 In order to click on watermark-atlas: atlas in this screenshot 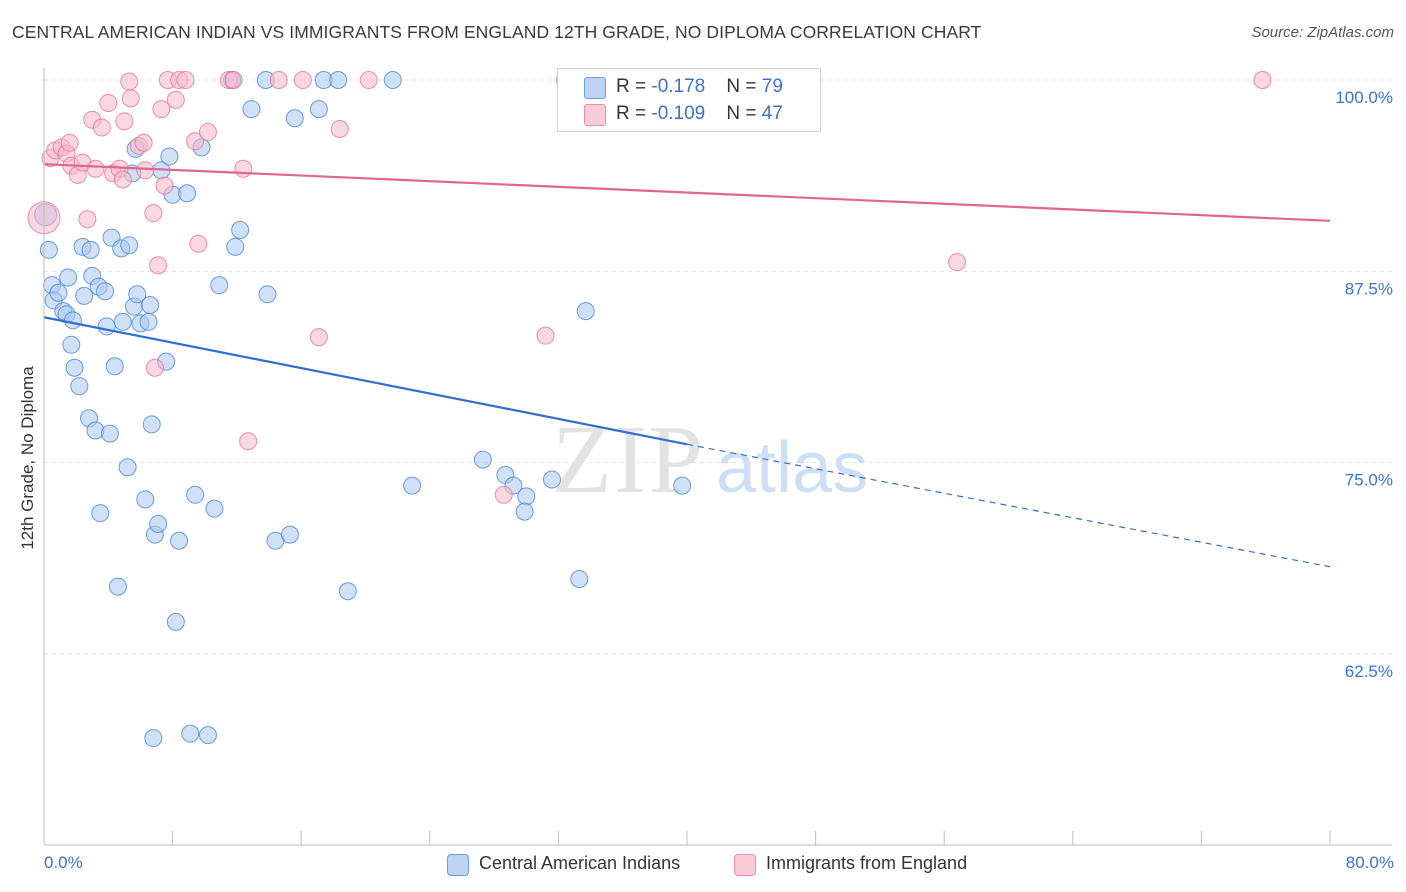, I will do `click(792, 468)`.